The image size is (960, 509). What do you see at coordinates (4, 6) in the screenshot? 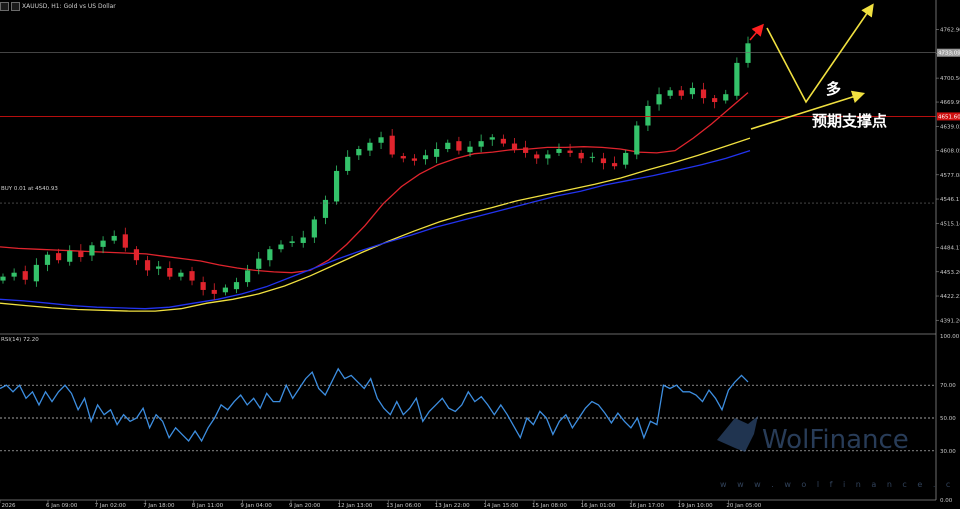
I see `chart-menu-icon` at bounding box center [4, 6].